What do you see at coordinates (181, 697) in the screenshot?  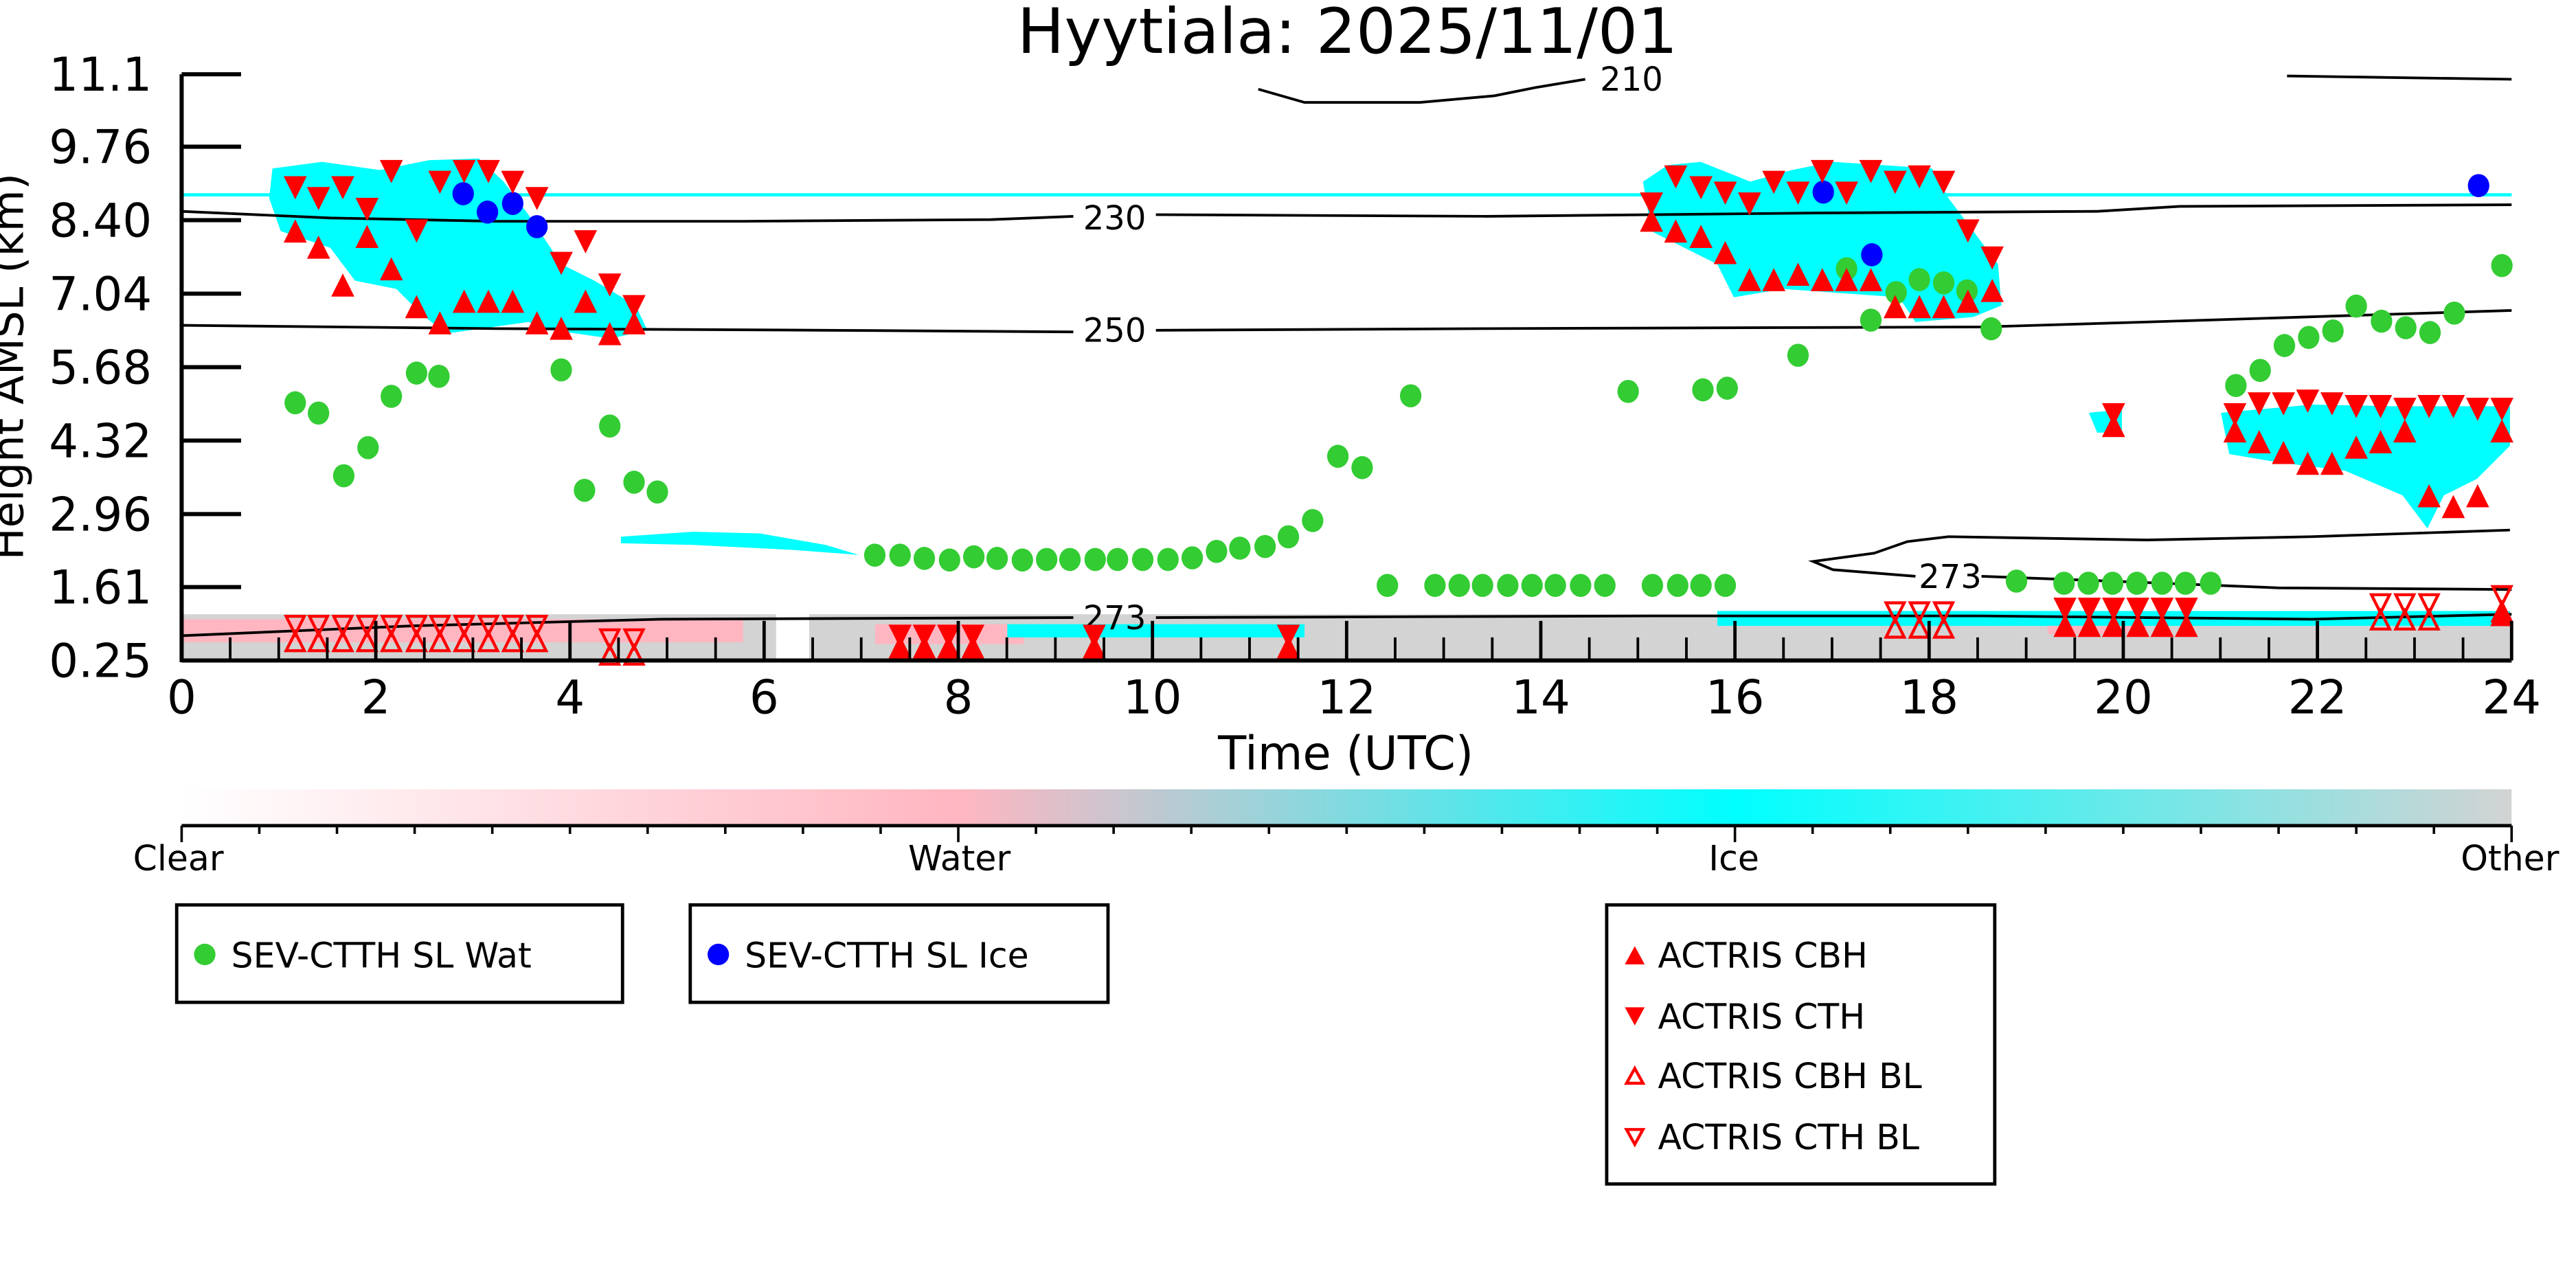 I see `x-tick-label: 0` at bounding box center [181, 697].